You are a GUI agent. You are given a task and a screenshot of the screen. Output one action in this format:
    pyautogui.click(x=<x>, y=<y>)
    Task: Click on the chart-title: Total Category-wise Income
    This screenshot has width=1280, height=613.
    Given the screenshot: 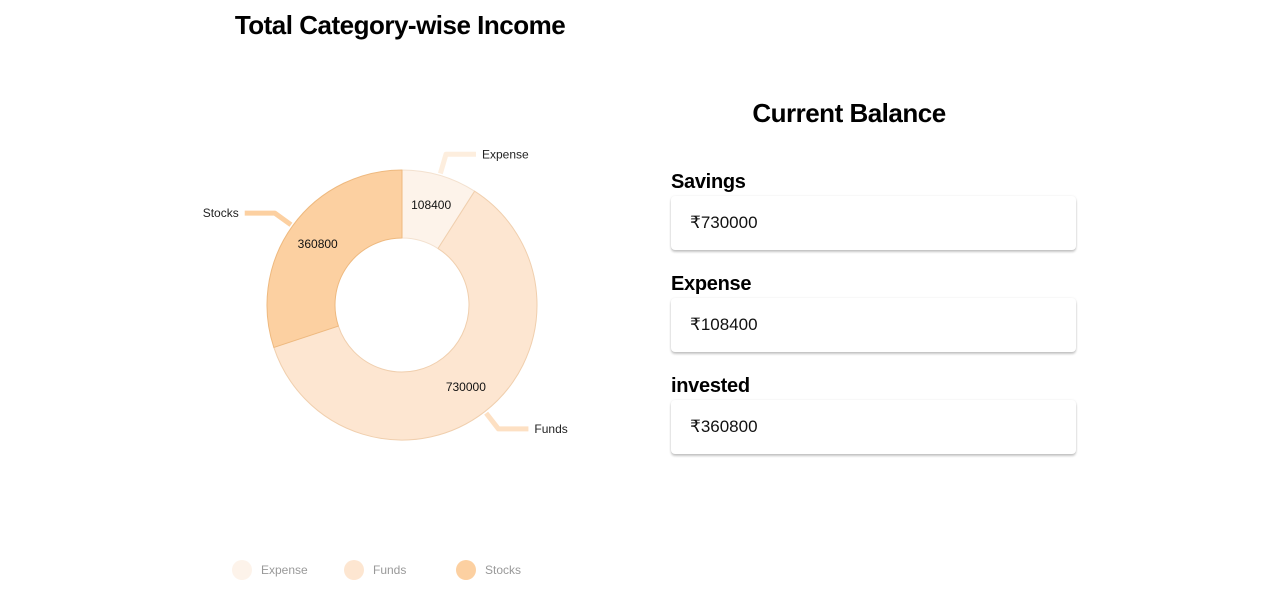 What is the action you would take?
    pyautogui.click(x=400, y=25)
    